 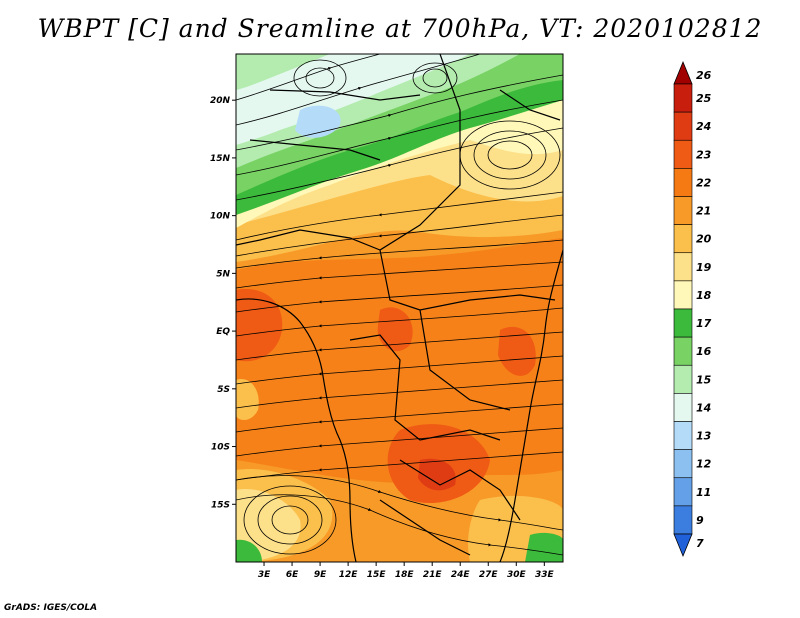 I want to click on lat-tick-label: EQ, so click(x=223, y=332).